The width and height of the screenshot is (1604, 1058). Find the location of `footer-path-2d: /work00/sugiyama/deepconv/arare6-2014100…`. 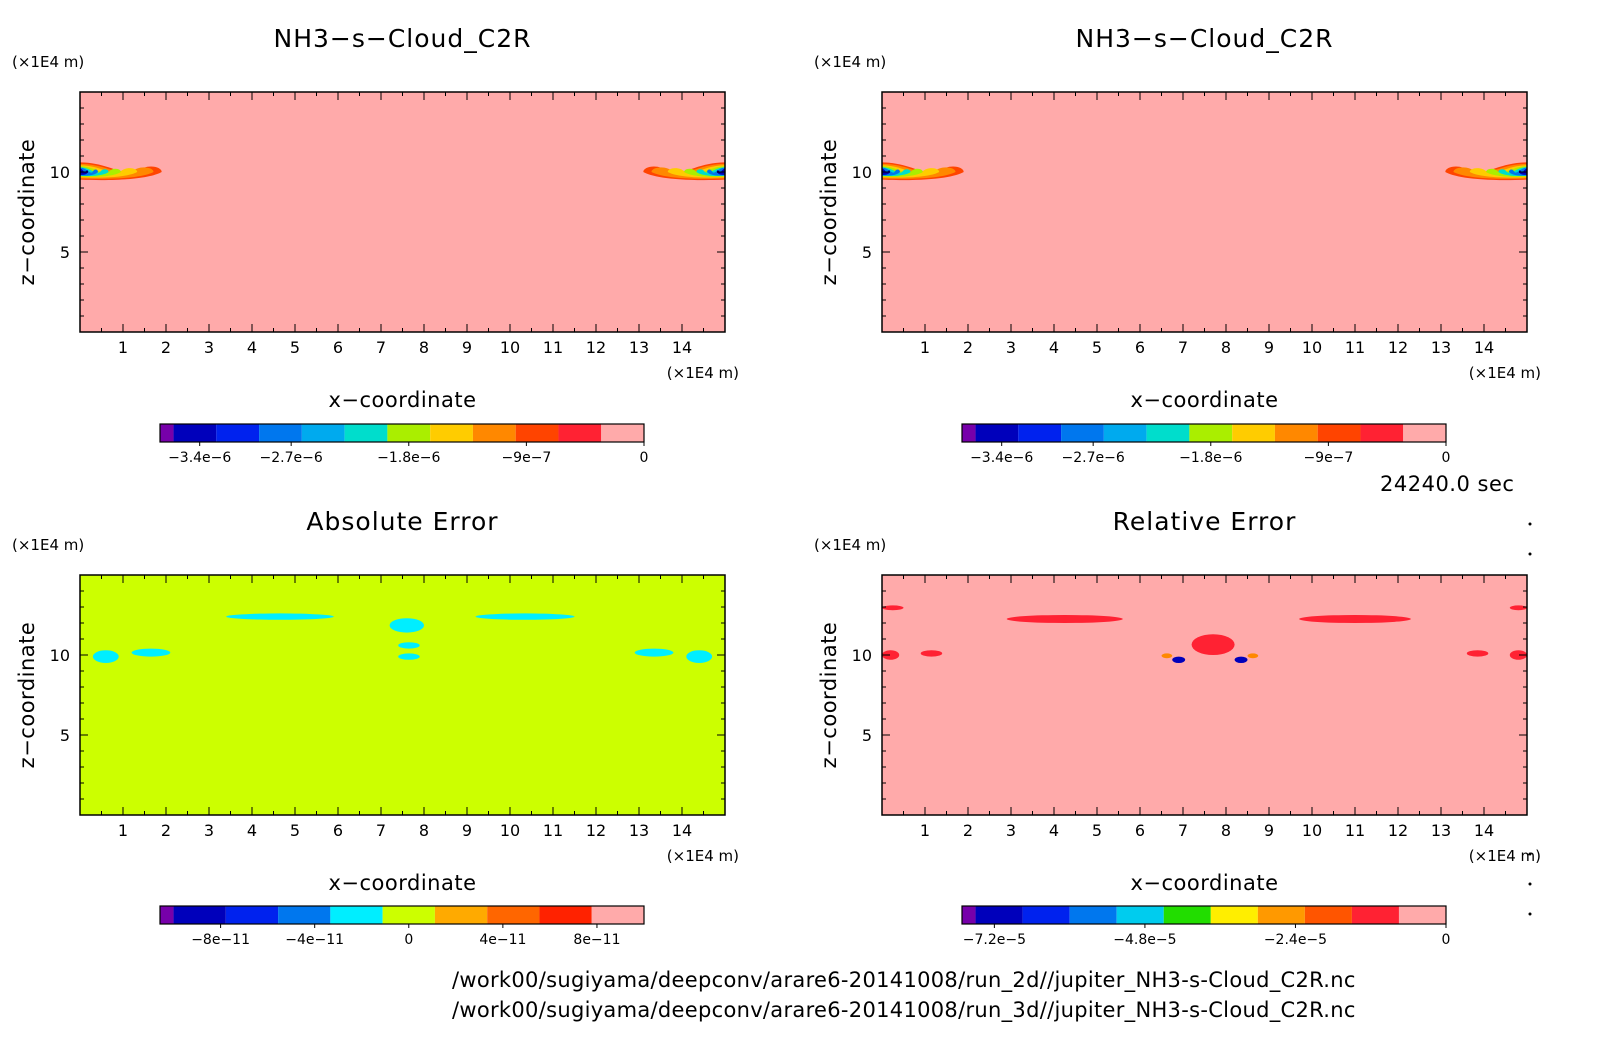

footer-path-2d: /work00/sugiyama/deepconv/arare6-2014100… is located at coordinates (904, 980).